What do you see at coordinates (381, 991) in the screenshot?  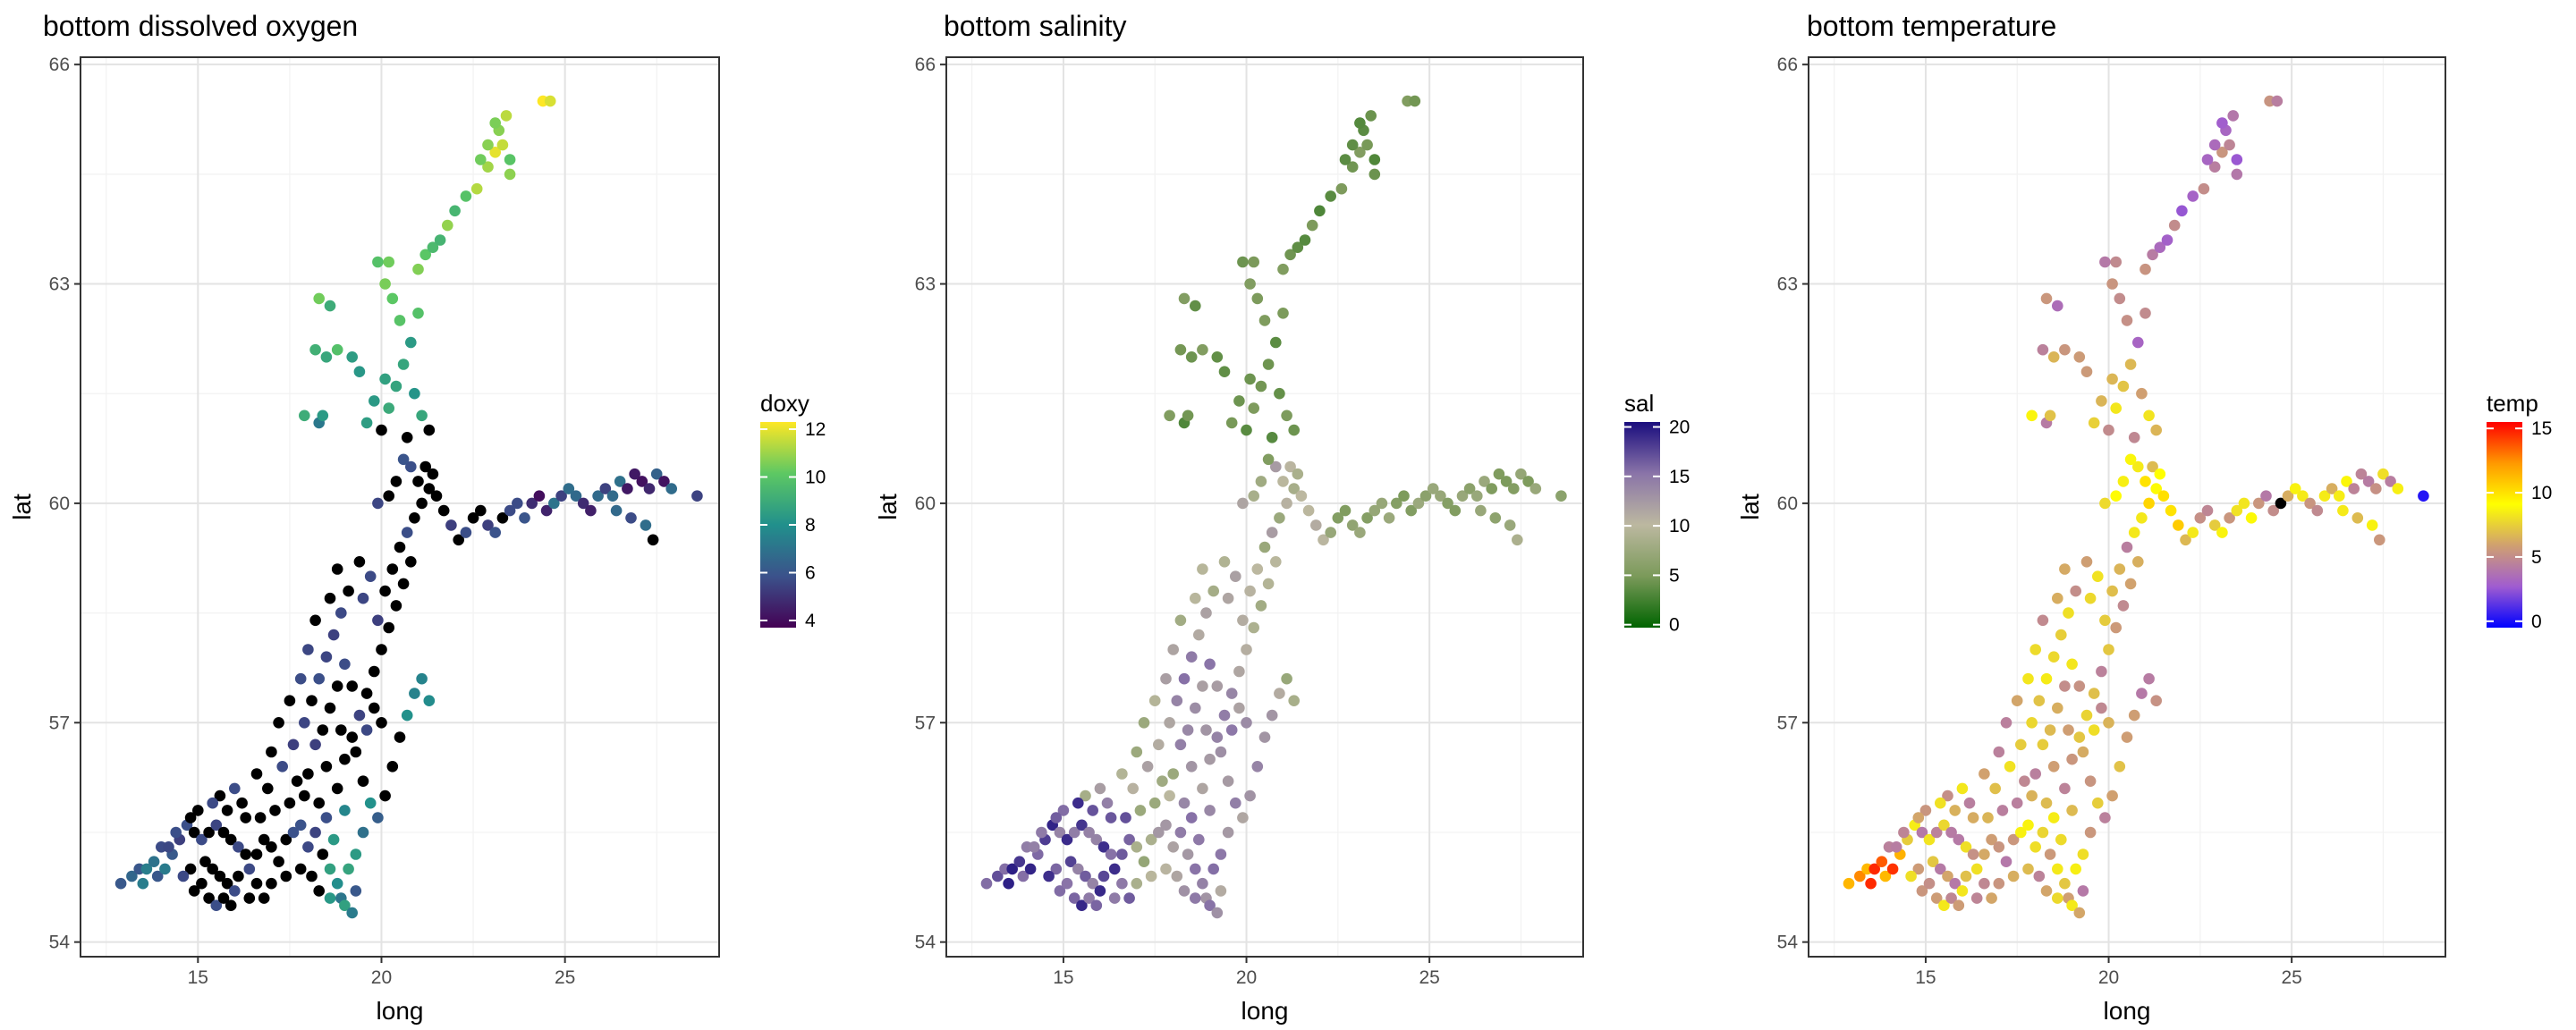 I see `x-axis: 15 20 25 long` at bounding box center [381, 991].